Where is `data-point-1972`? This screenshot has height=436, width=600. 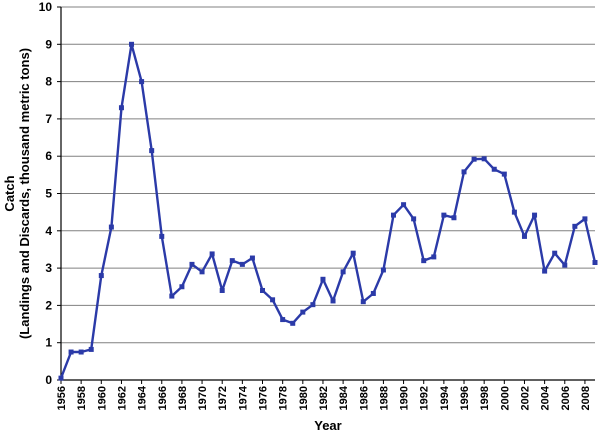 data-point-1972 is located at coordinates (222, 290).